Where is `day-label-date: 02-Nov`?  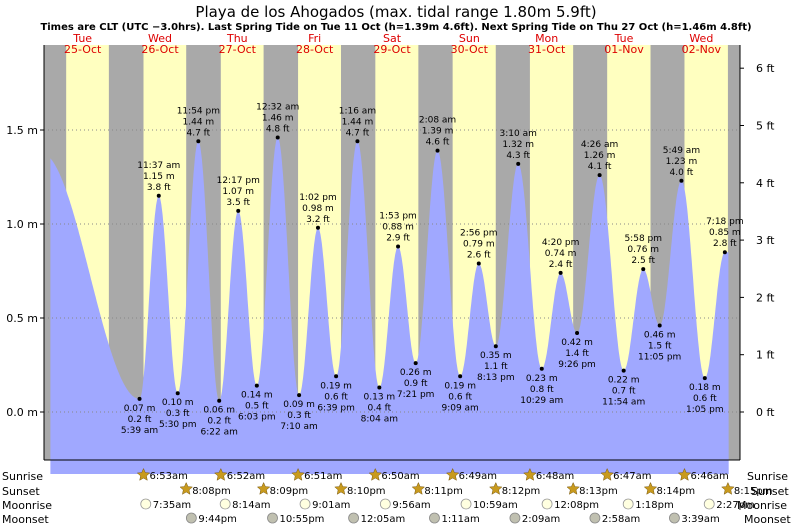 day-label-date: 02-Nov is located at coordinates (702, 49).